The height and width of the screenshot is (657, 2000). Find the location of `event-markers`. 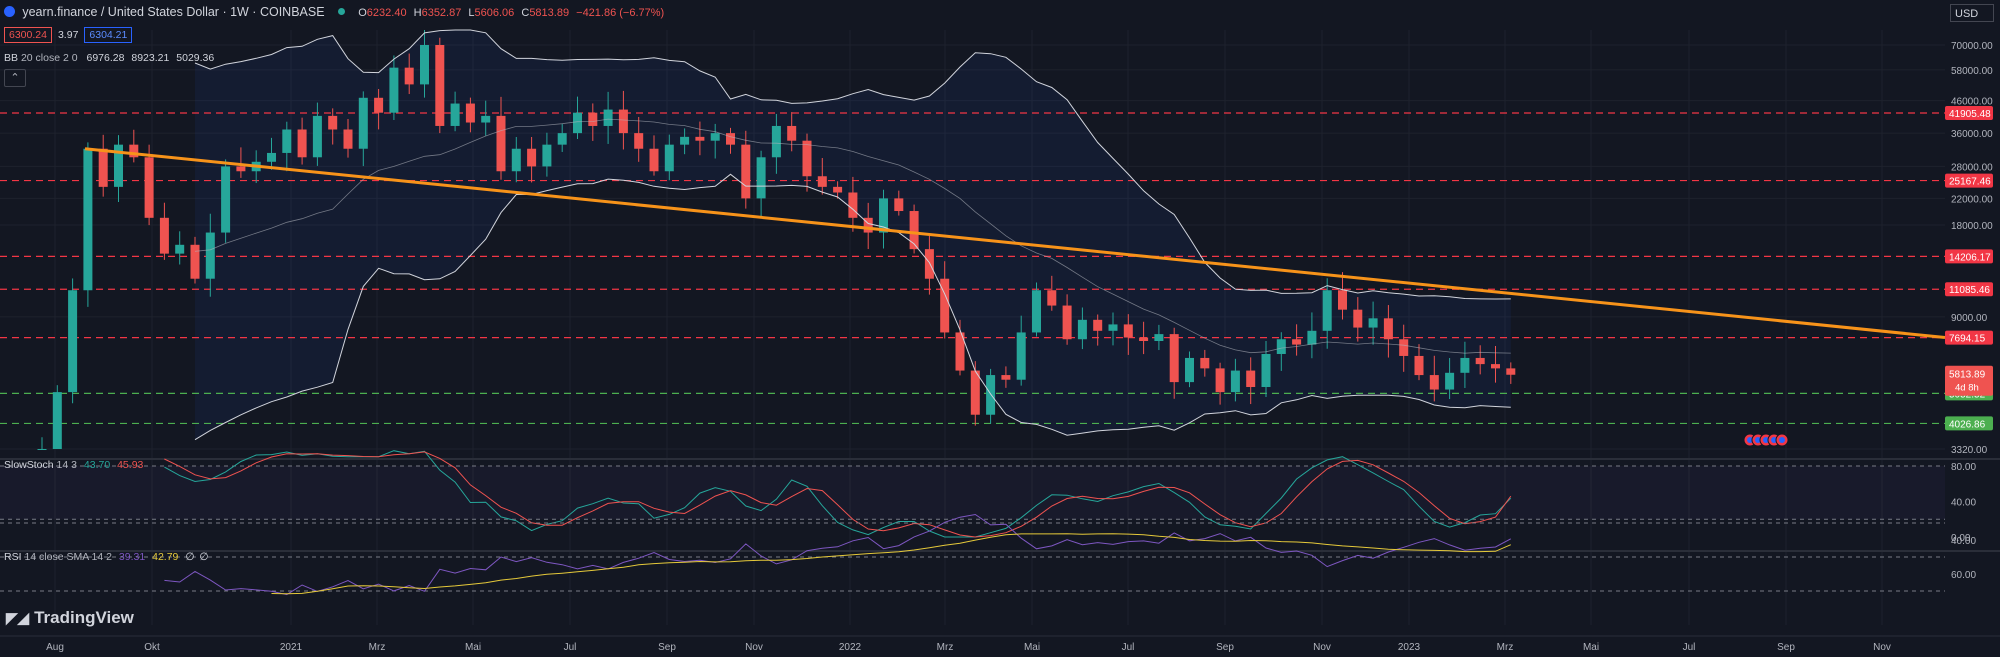

event-markers is located at coordinates (1766, 440).